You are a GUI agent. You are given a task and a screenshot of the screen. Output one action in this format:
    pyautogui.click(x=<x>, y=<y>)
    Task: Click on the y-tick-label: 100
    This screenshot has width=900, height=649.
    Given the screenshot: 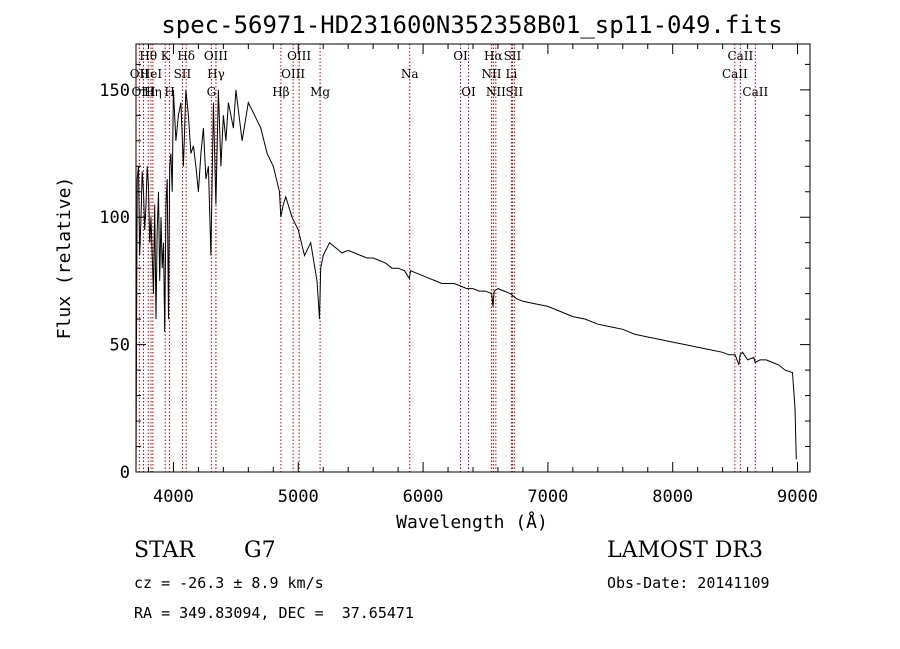 What is the action you would take?
    pyautogui.click(x=114, y=218)
    